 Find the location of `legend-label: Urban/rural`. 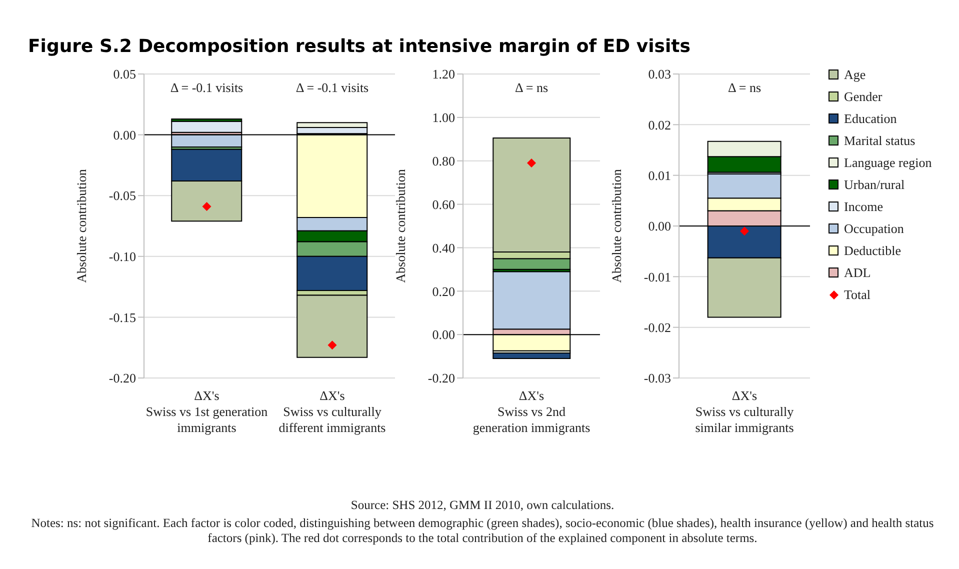

legend-label: Urban/rural is located at coordinates (874, 185).